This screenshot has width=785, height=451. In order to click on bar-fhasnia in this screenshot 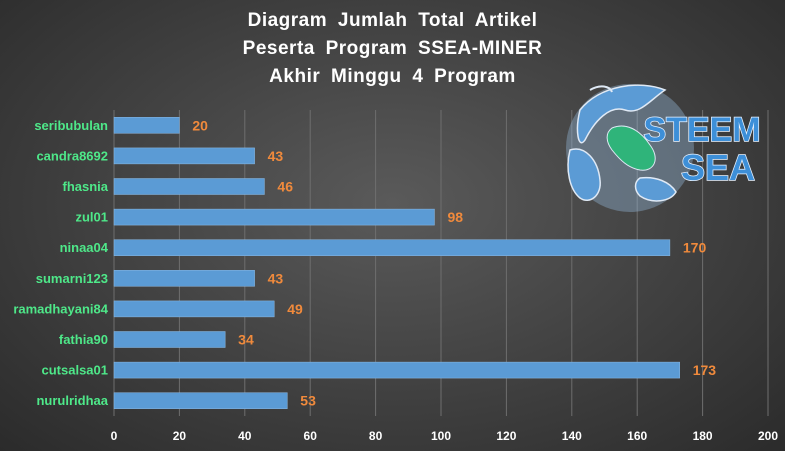, I will do `click(189, 186)`.